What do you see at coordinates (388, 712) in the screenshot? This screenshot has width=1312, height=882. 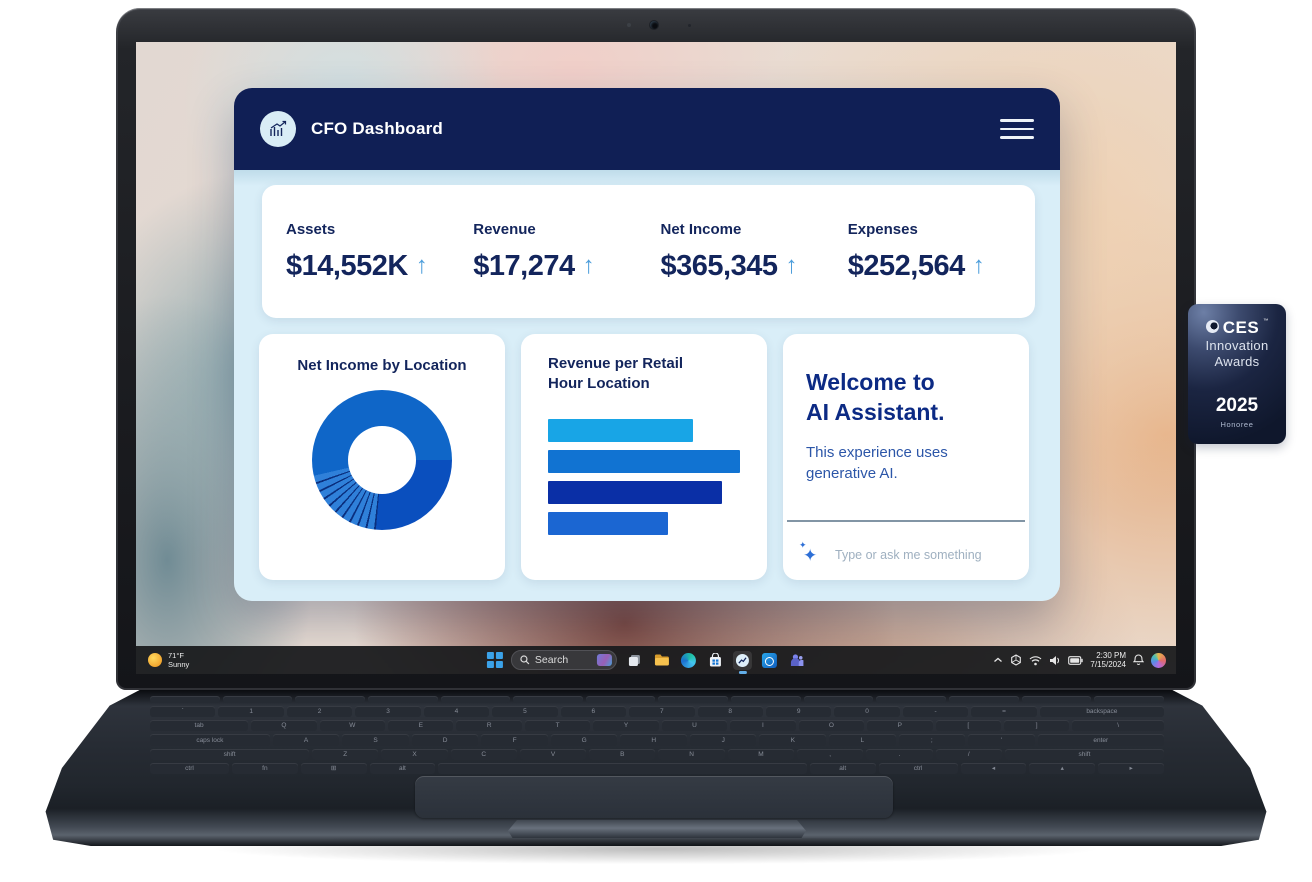 I see `key-3: 3` at bounding box center [388, 712].